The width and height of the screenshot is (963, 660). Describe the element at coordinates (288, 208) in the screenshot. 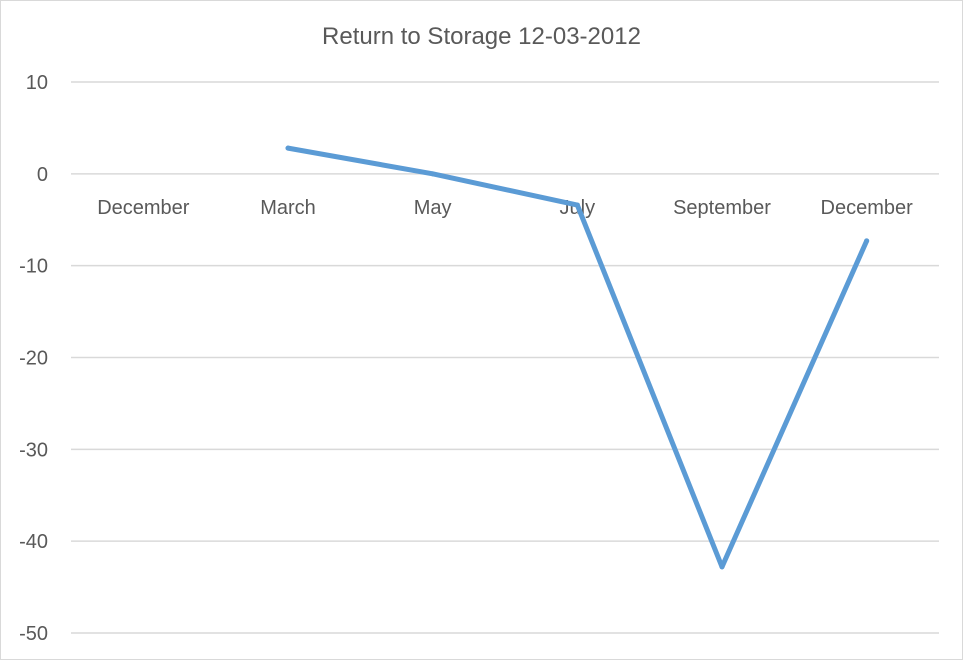

I see `x-tick-label: March` at that location.